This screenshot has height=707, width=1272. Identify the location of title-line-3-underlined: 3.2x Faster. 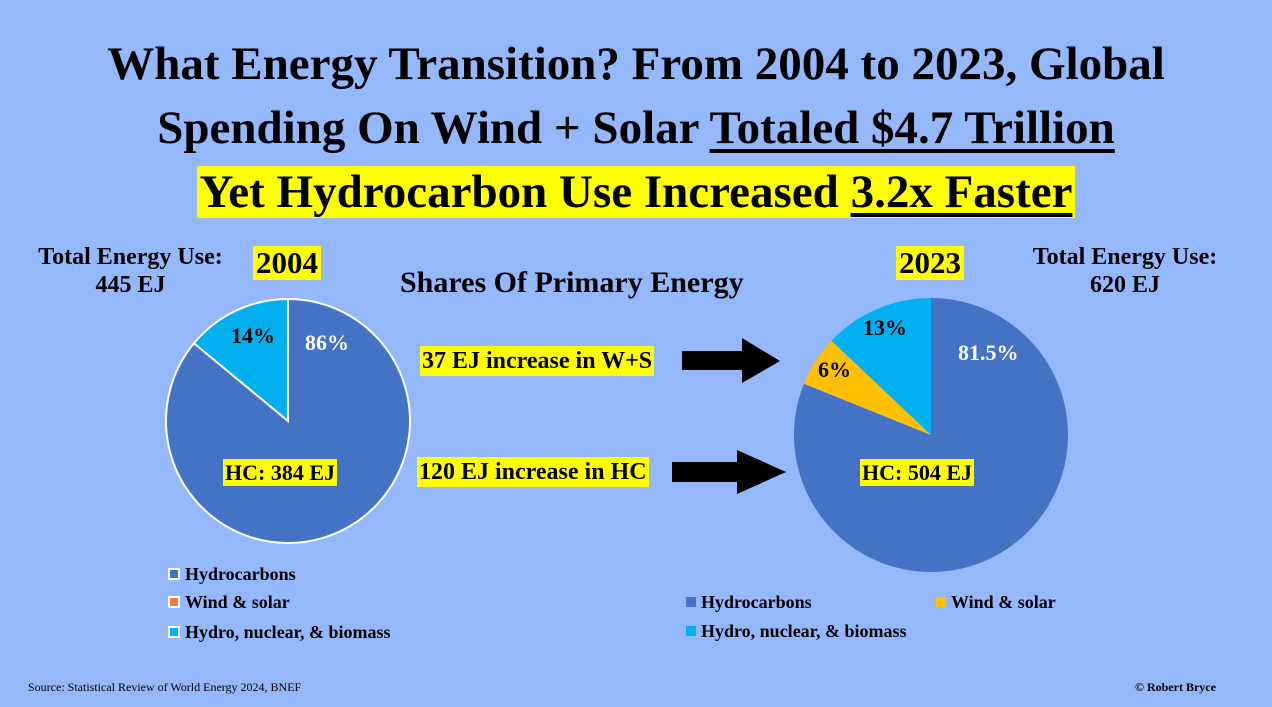
(961, 192).